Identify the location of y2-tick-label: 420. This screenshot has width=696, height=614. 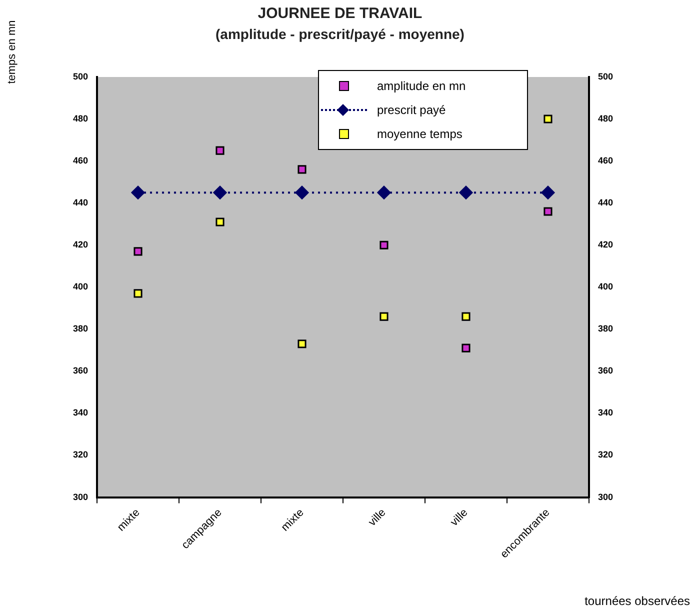
(606, 245).